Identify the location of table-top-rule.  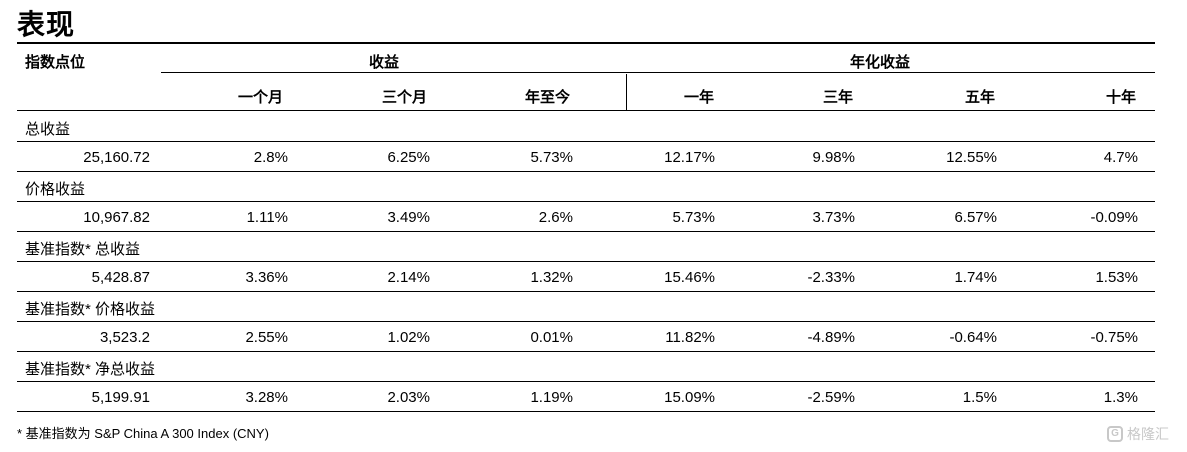
(586, 43).